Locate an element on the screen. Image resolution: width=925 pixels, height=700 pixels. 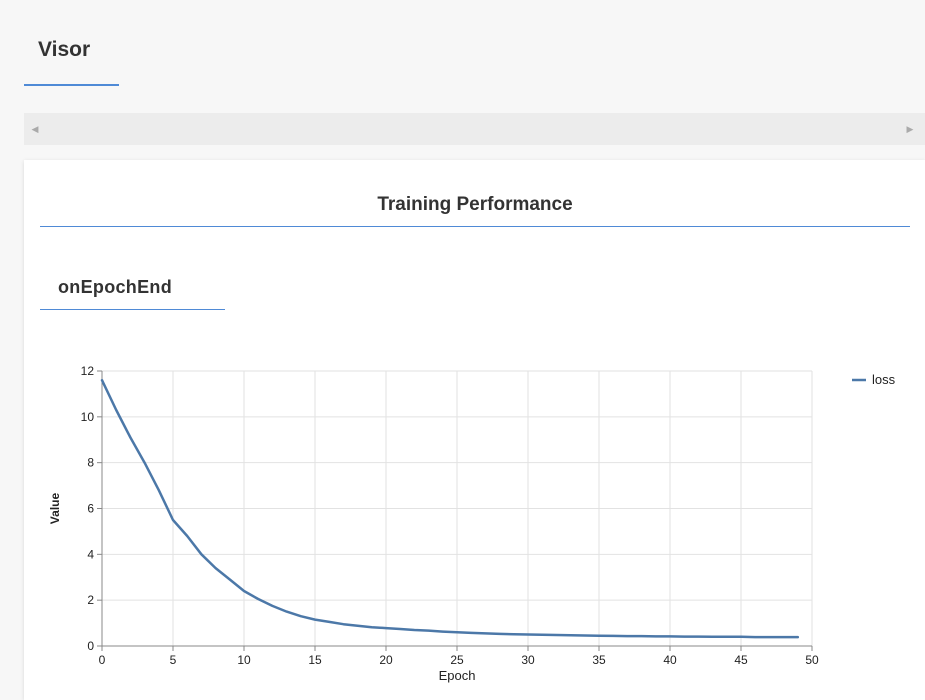
y-tick-label: 4 is located at coordinates (90, 554).